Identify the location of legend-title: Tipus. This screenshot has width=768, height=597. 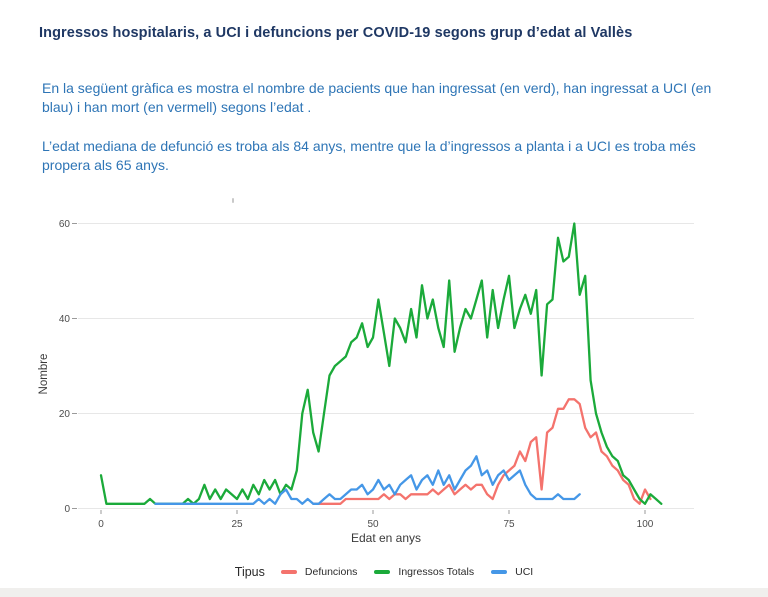
(249, 572).